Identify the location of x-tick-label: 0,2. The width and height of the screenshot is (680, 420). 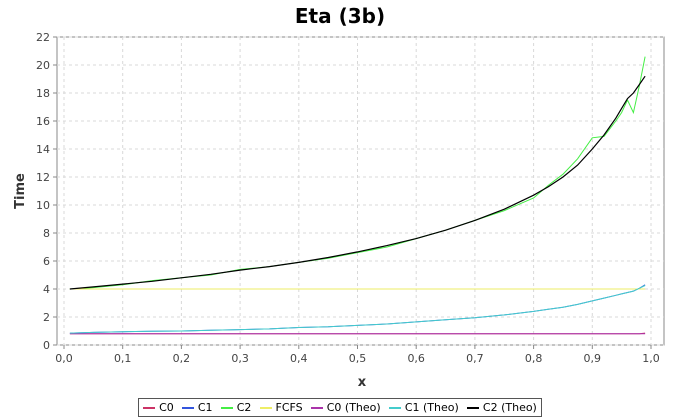
(182, 358).